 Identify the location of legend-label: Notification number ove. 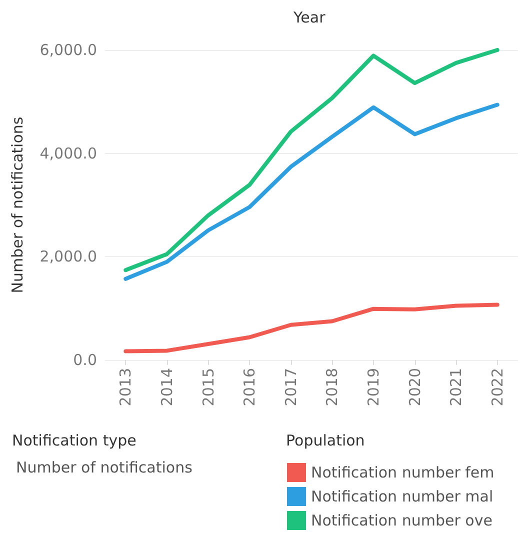
(401, 521).